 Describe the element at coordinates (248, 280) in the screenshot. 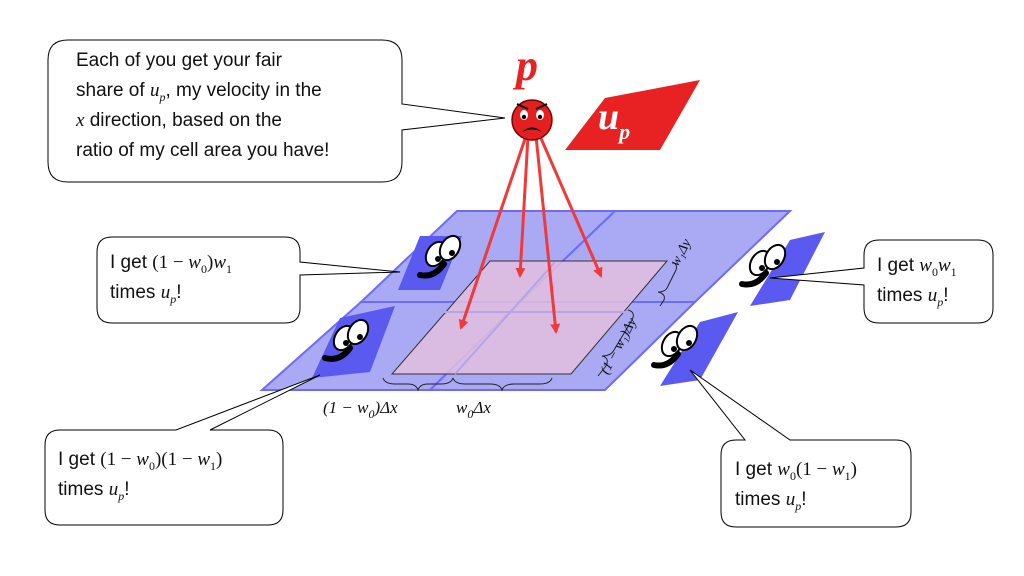

I see `bubble-top-left` at that location.